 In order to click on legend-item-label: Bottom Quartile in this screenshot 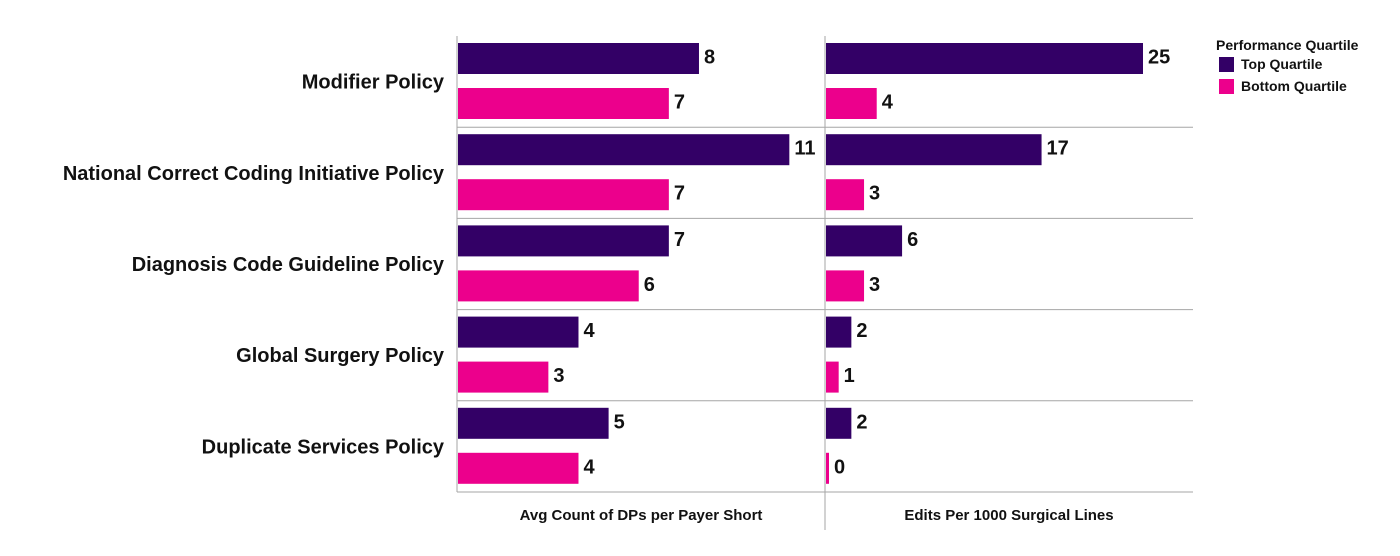, I will do `click(1294, 86)`.